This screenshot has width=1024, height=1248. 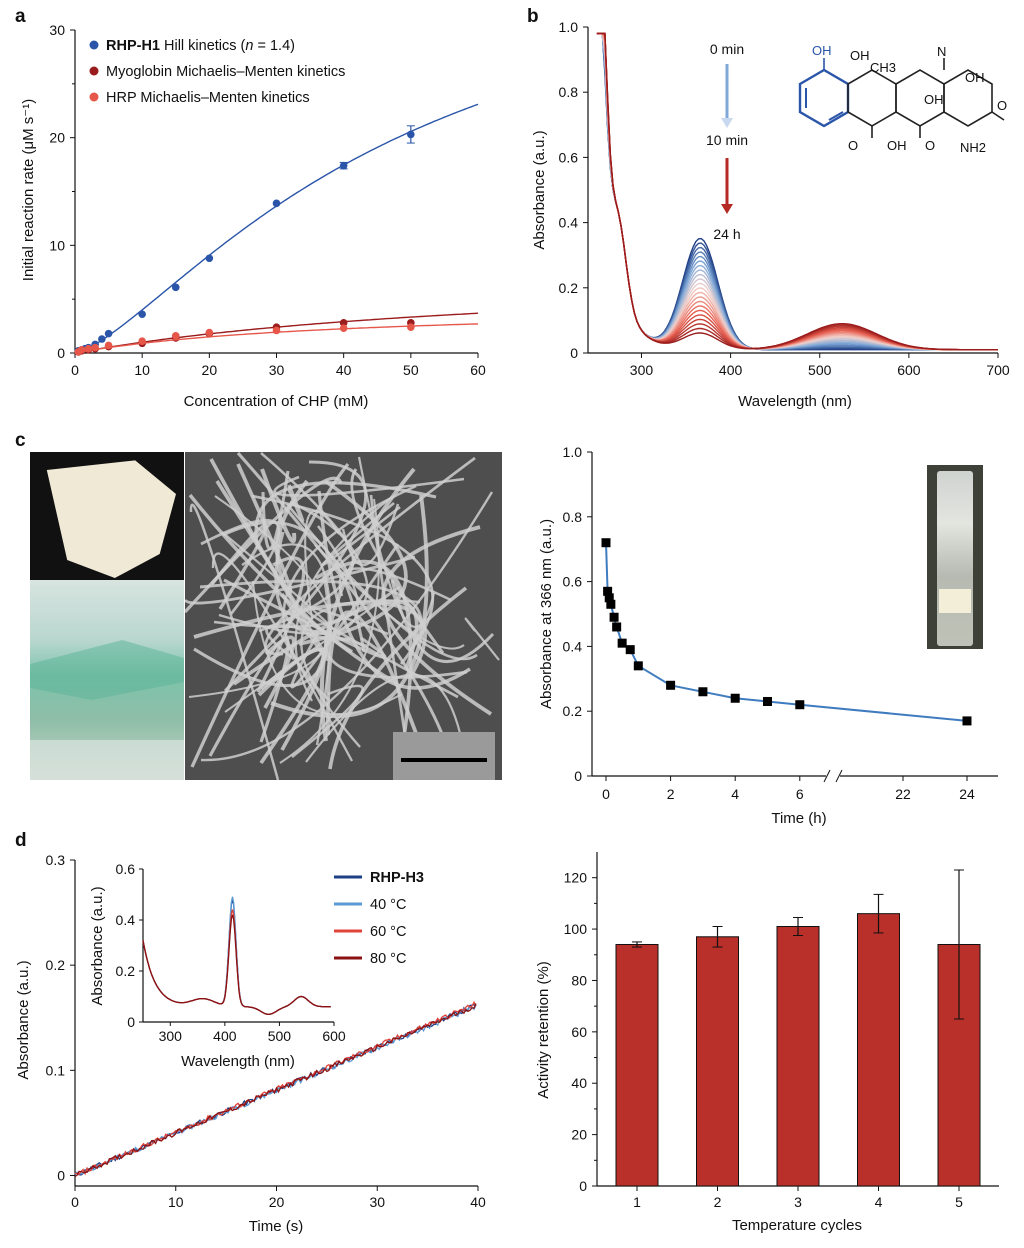 What do you see at coordinates (998, 370) in the screenshot?
I see `chart-b-xtick-label: 700` at bounding box center [998, 370].